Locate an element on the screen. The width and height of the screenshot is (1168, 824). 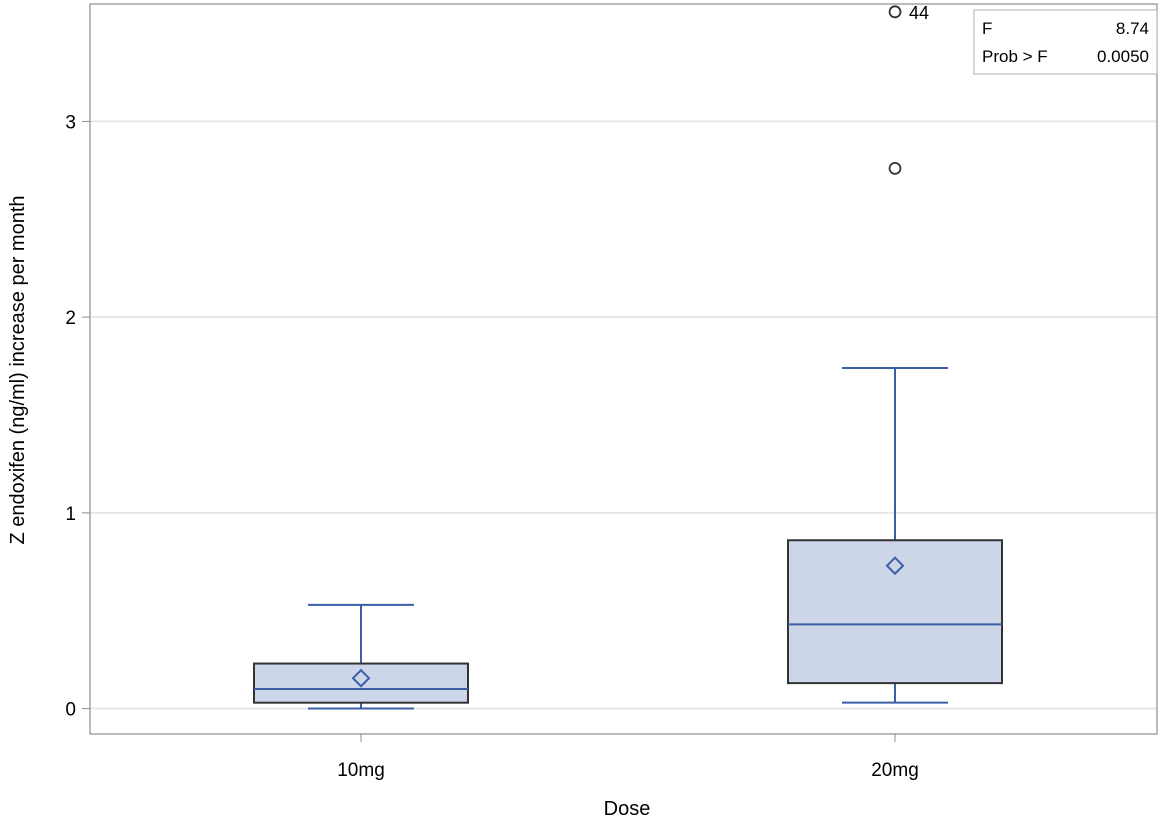
stats-label: F is located at coordinates (987, 28).